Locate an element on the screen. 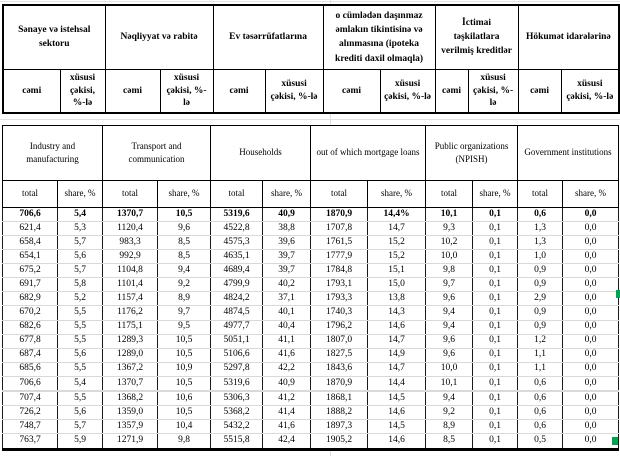 The height and width of the screenshot is (456, 620). cell: 1,0 is located at coordinates (540, 257).